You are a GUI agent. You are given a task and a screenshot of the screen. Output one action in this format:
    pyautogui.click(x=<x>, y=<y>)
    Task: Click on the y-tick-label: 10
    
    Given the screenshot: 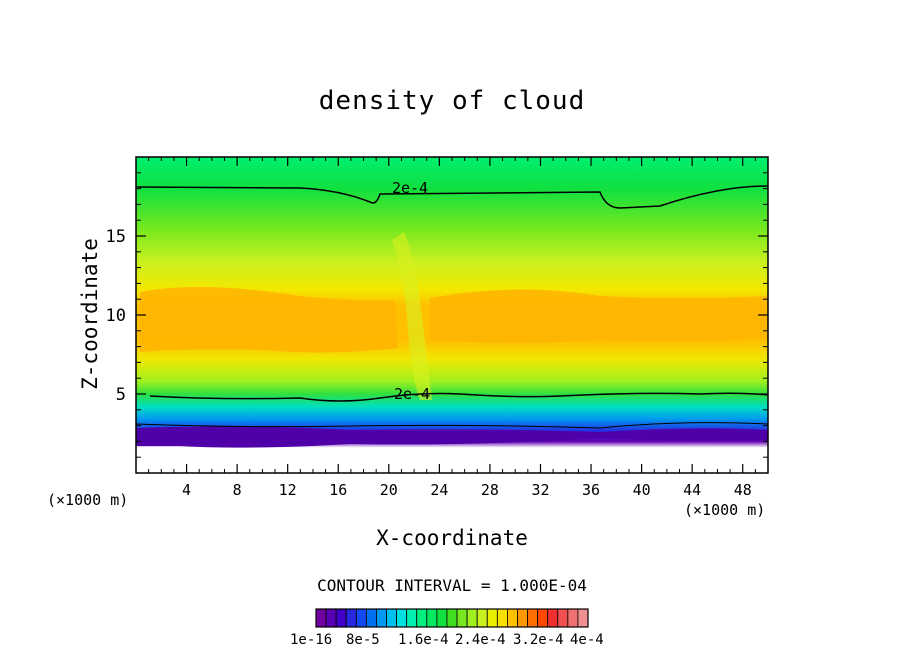 What is the action you would take?
    pyautogui.click(x=116, y=316)
    